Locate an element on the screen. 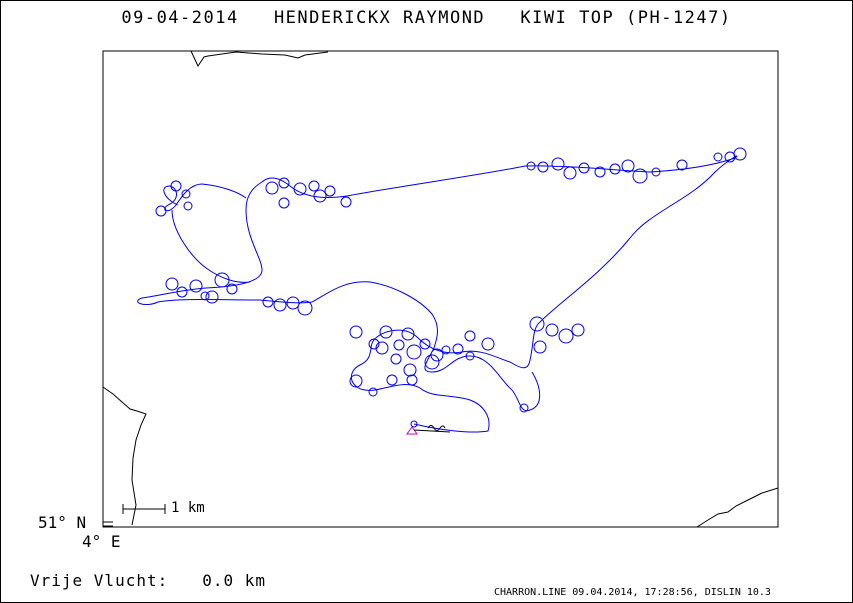  latitude-label: 51° N is located at coordinates (62, 522).